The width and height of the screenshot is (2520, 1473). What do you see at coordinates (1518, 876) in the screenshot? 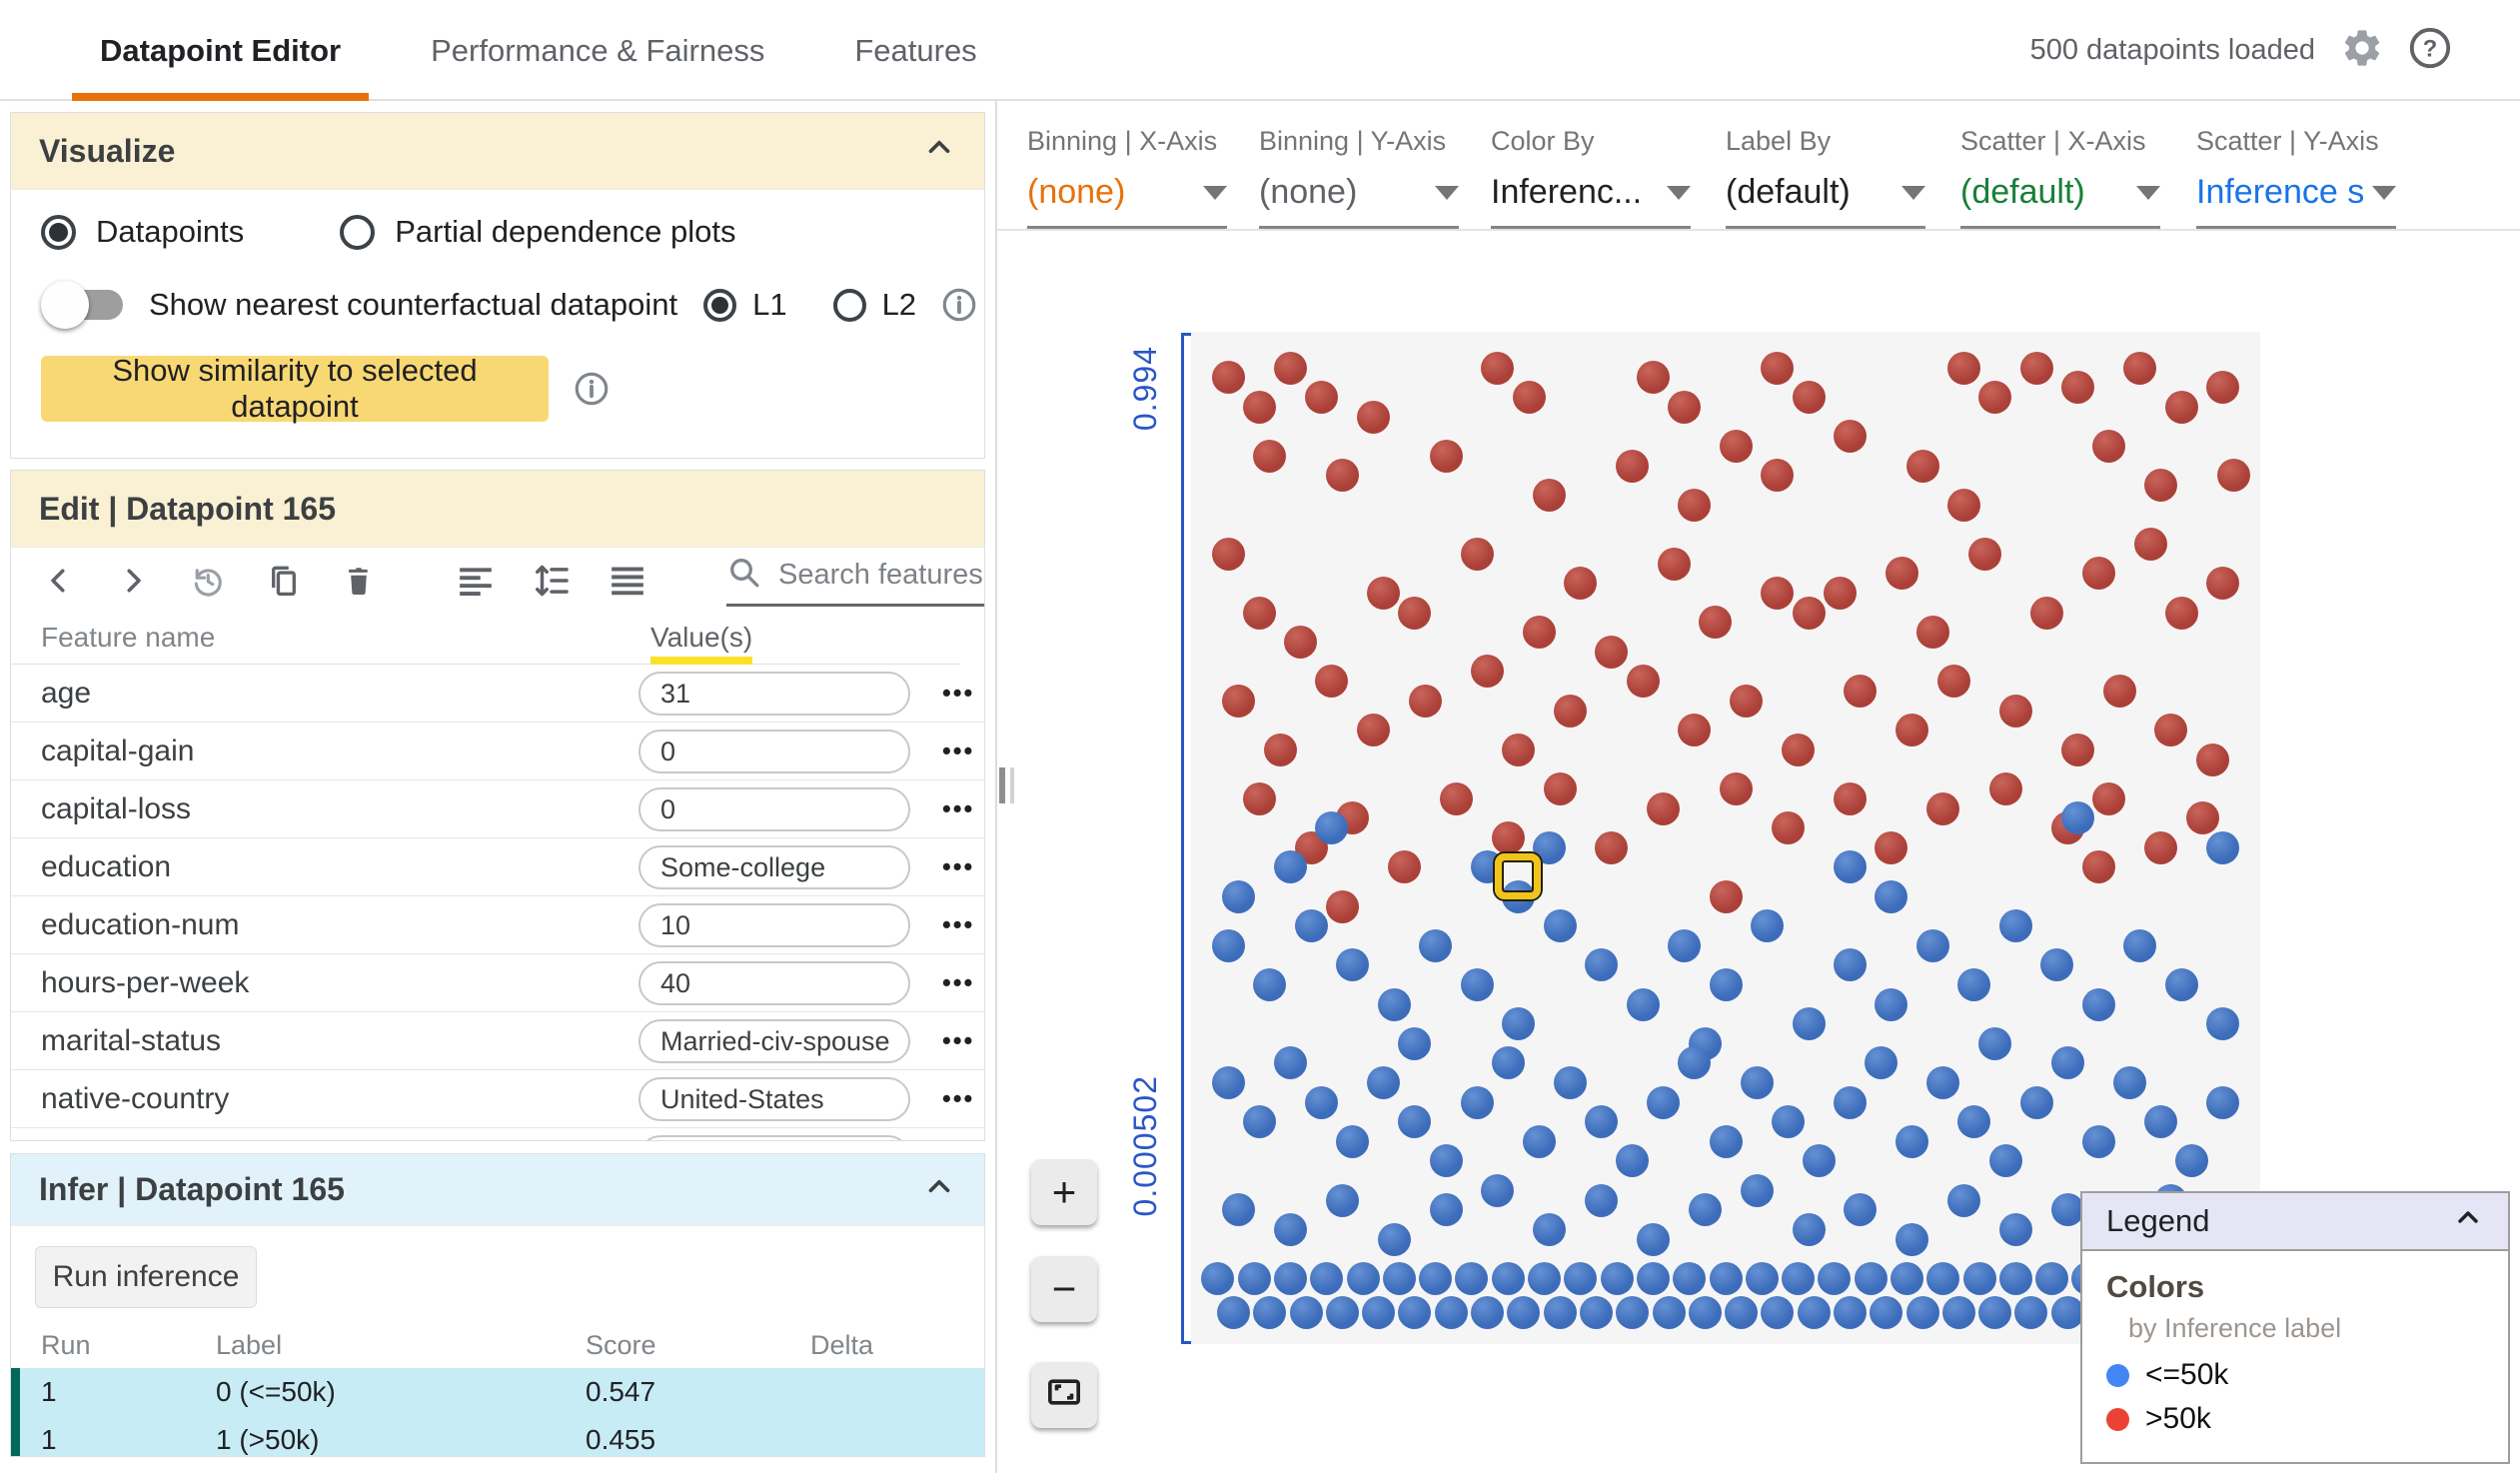
I see `selected-datapoint-marker` at bounding box center [1518, 876].